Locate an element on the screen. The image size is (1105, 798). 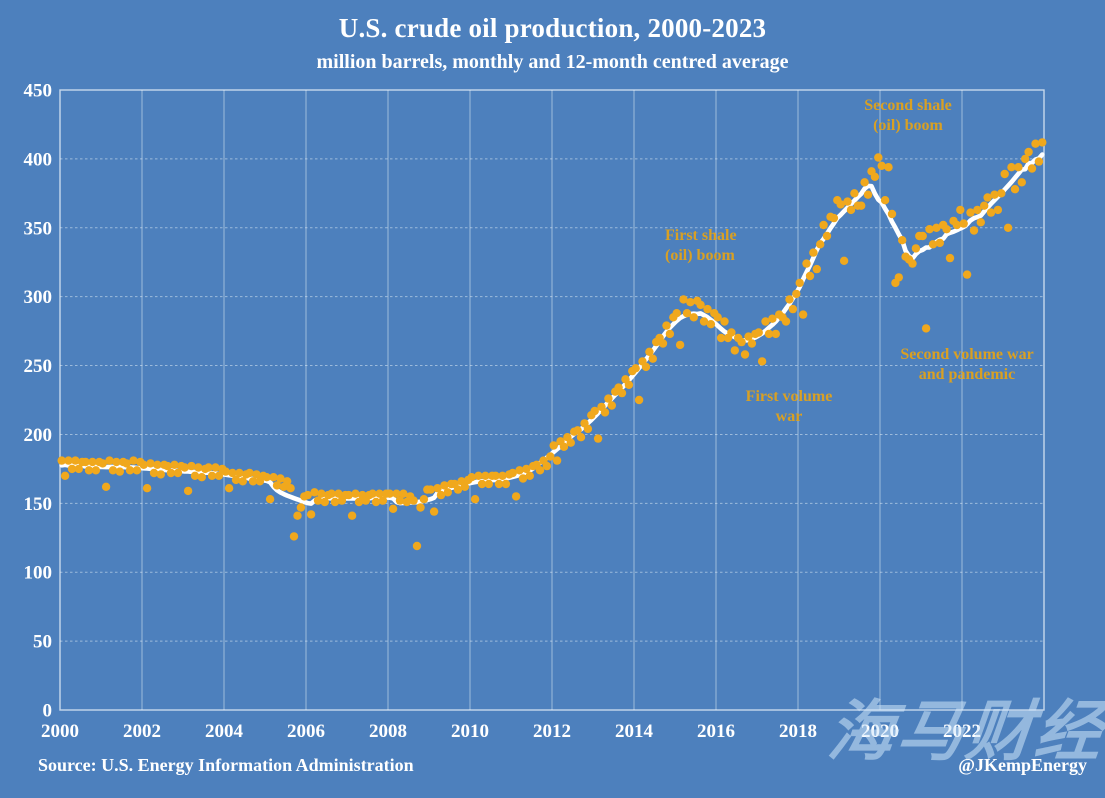
annotation-line: war is located at coordinates (789, 416).